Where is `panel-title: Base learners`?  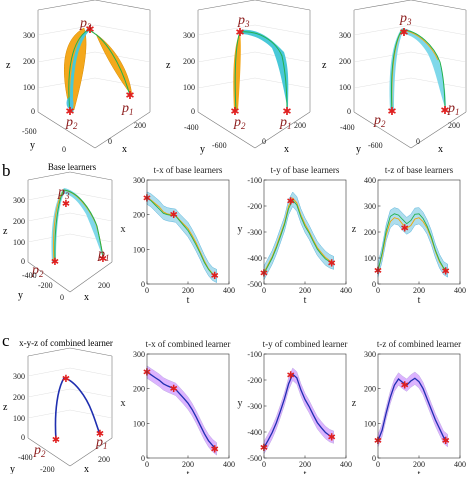 panel-title: Base learners is located at coordinates (72, 167).